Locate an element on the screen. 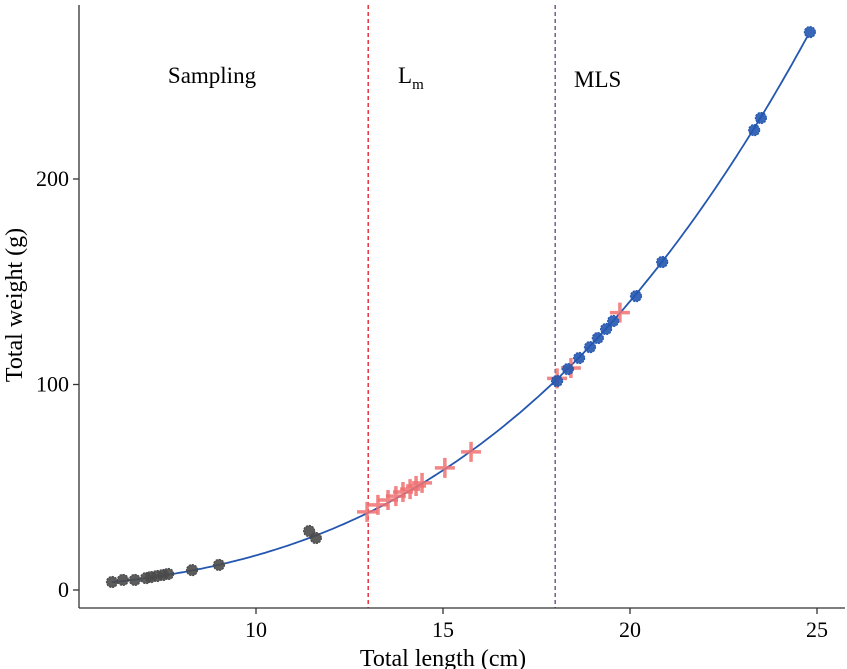  x-tick-label: 20 is located at coordinates (630, 629).